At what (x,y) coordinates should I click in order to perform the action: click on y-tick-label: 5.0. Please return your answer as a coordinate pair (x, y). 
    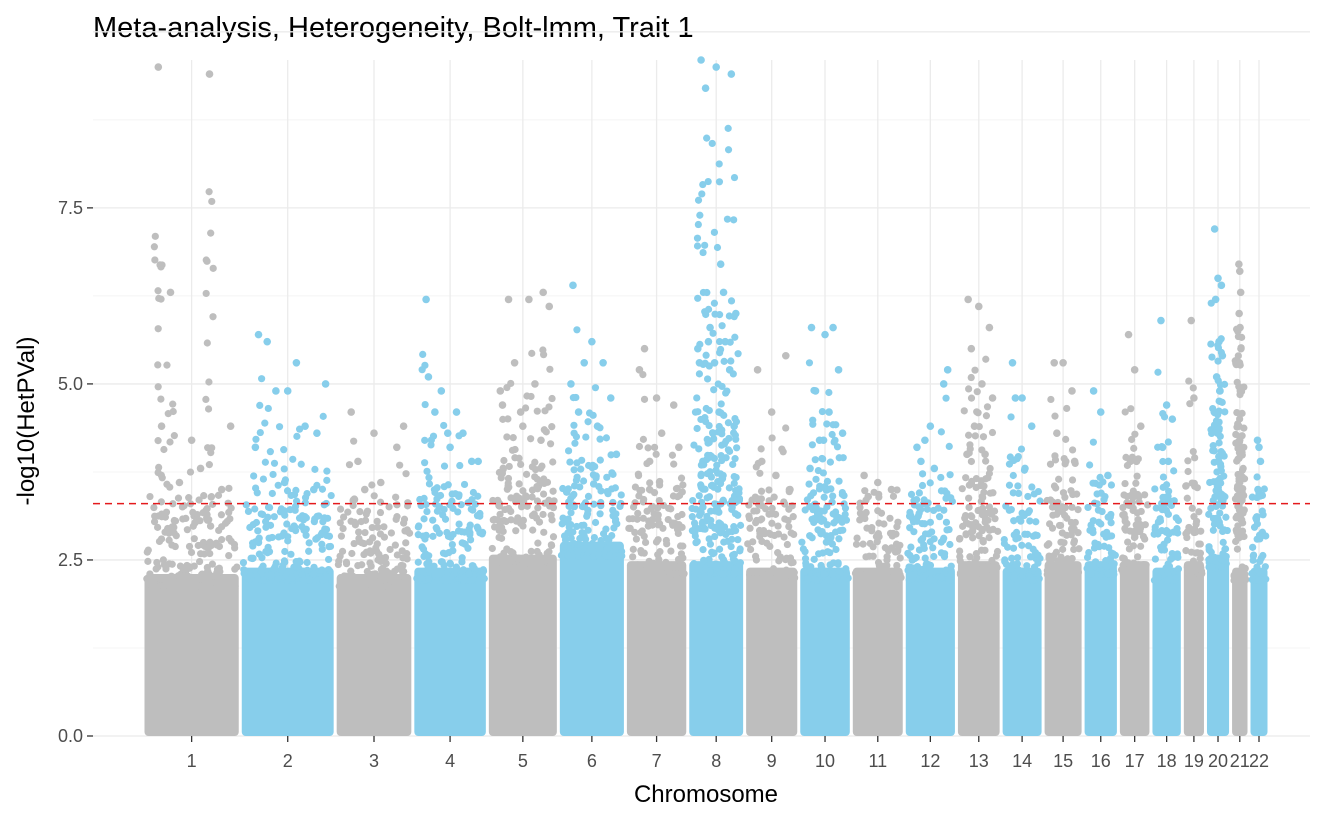
    Looking at the image, I should click on (70, 384).